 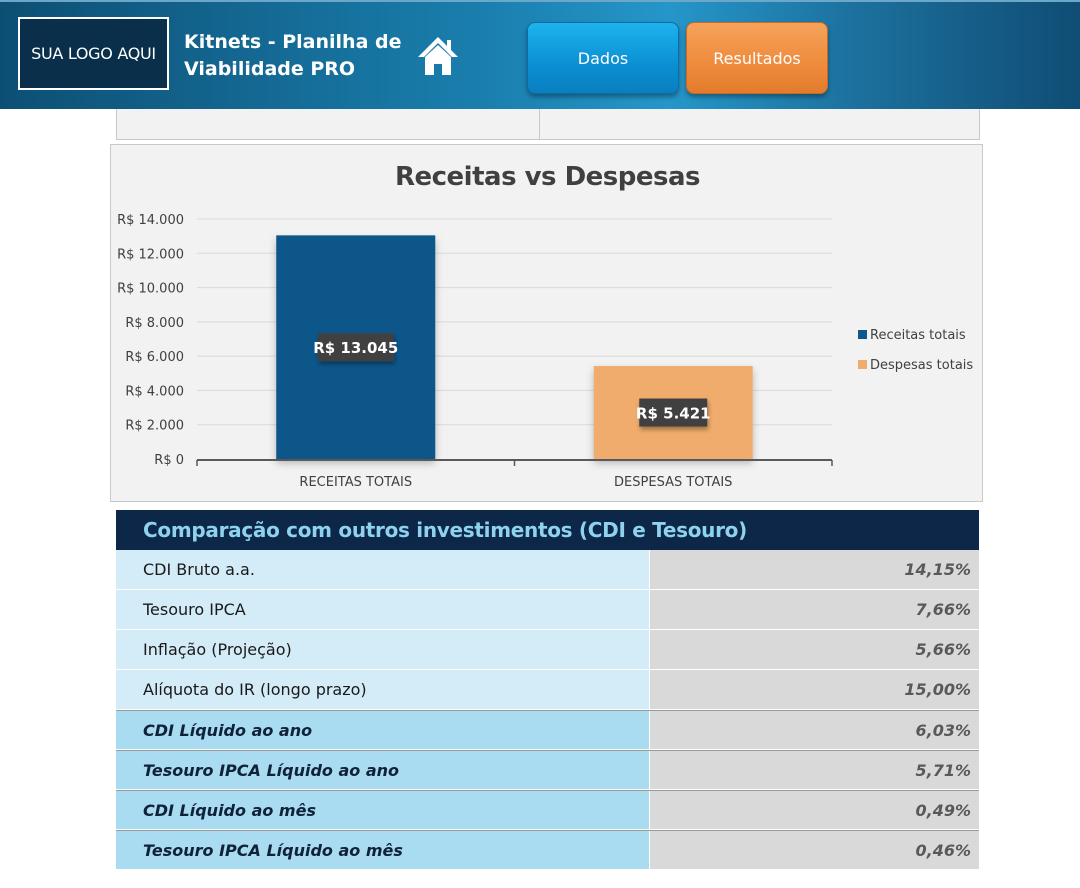 I want to click on home-icon, so click(x=438, y=56).